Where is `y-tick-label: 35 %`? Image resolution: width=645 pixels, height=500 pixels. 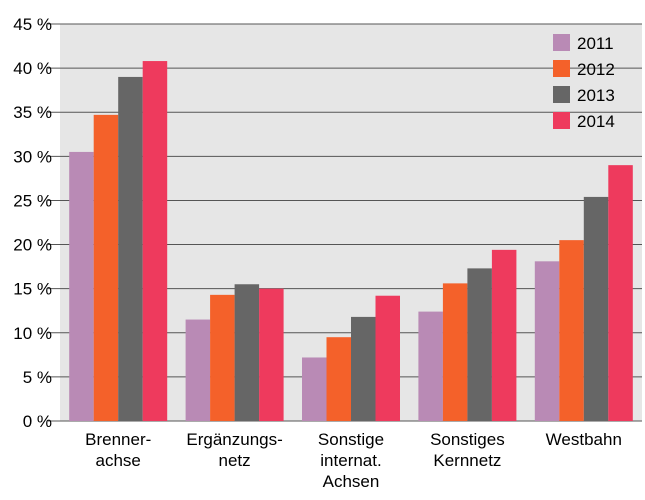 y-tick-label: 35 % is located at coordinates (32, 112).